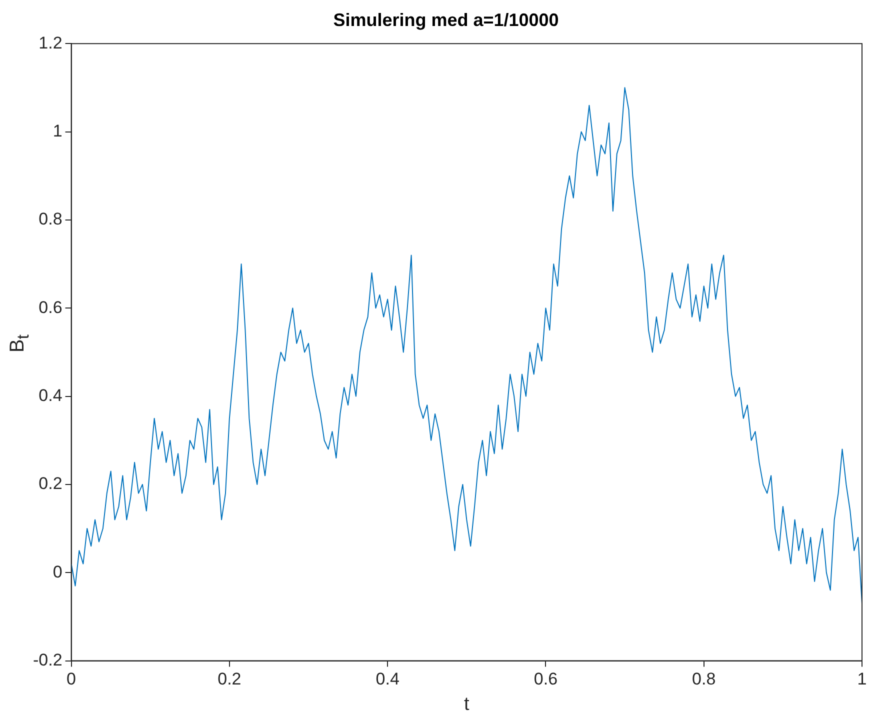 The width and height of the screenshot is (872, 718). What do you see at coordinates (546, 679) in the screenshot?
I see `x-tick-label: 0.6` at bounding box center [546, 679].